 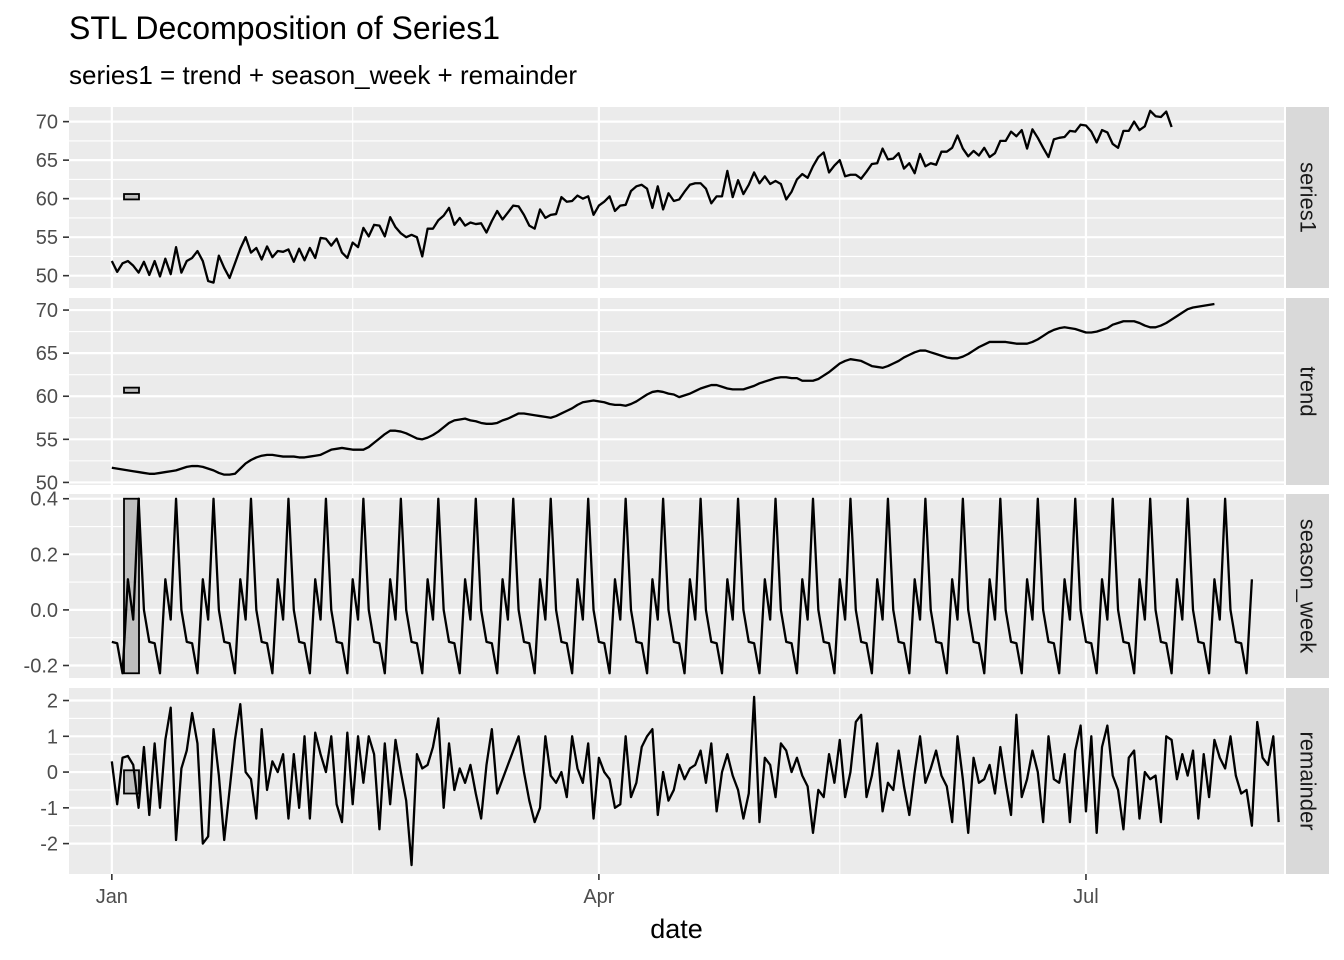 What do you see at coordinates (131, 197) in the screenshot?
I see `scale-bar-series1` at bounding box center [131, 197].